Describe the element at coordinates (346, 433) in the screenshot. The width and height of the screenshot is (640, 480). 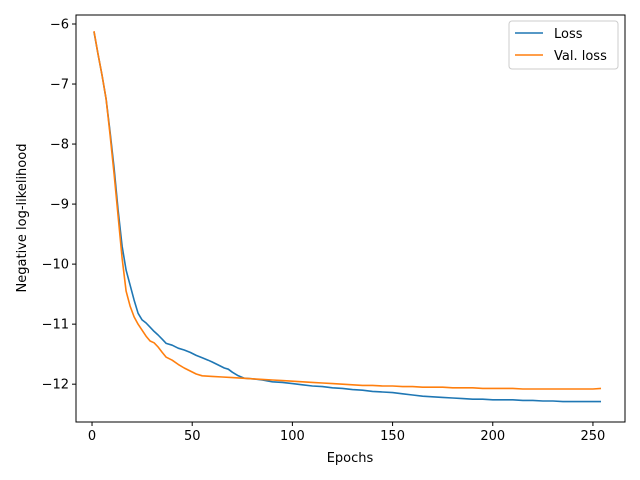
I see `x-axis-ticks: 0 50 100 150 200 250` at that location.